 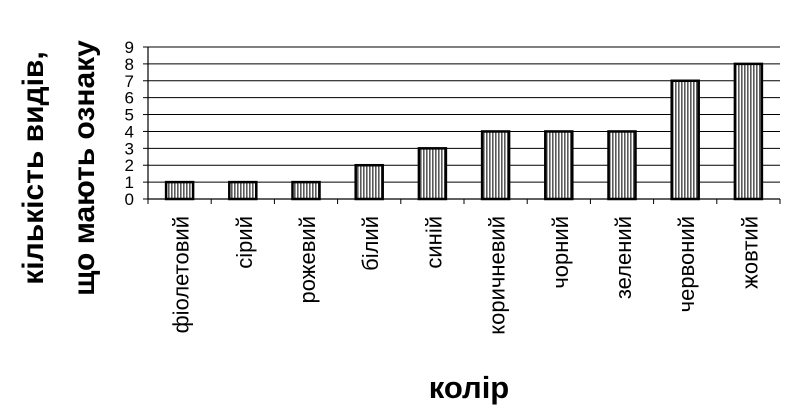 I want to click on x-tick-label-4: синій, so click(x=433, y=242).